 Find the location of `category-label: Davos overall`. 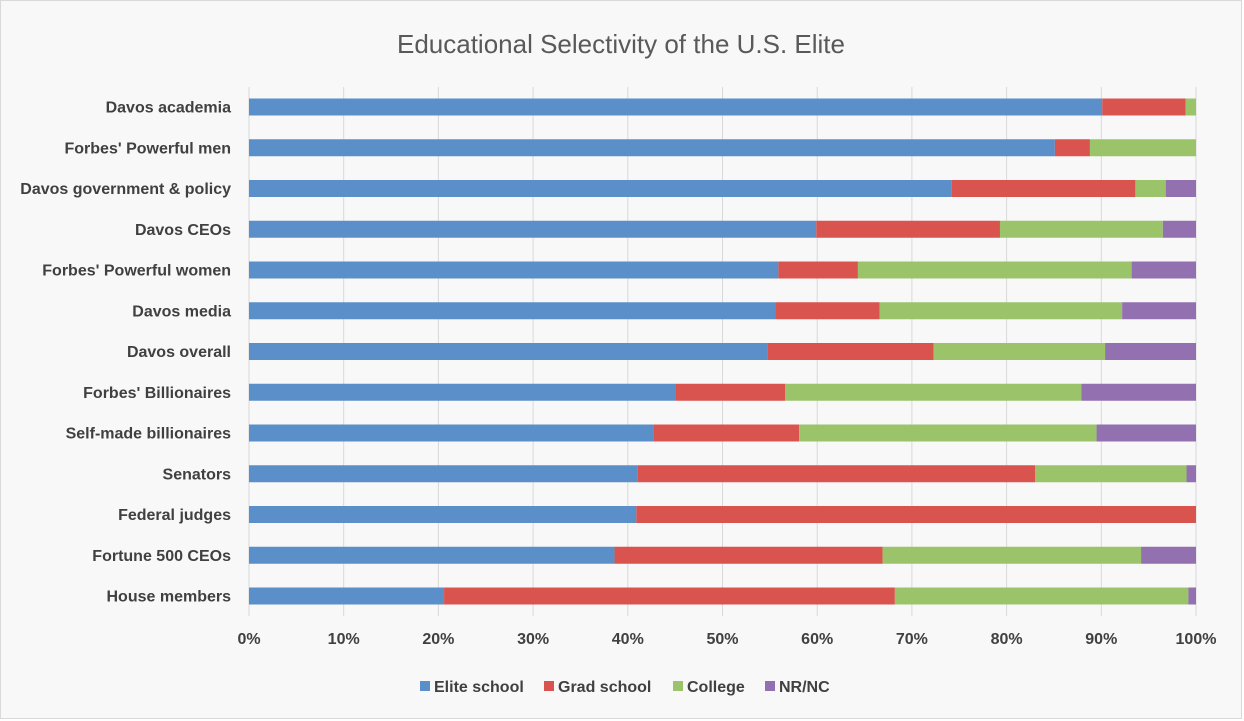

category-label: Davos overall is located at coordinates (179, 352).